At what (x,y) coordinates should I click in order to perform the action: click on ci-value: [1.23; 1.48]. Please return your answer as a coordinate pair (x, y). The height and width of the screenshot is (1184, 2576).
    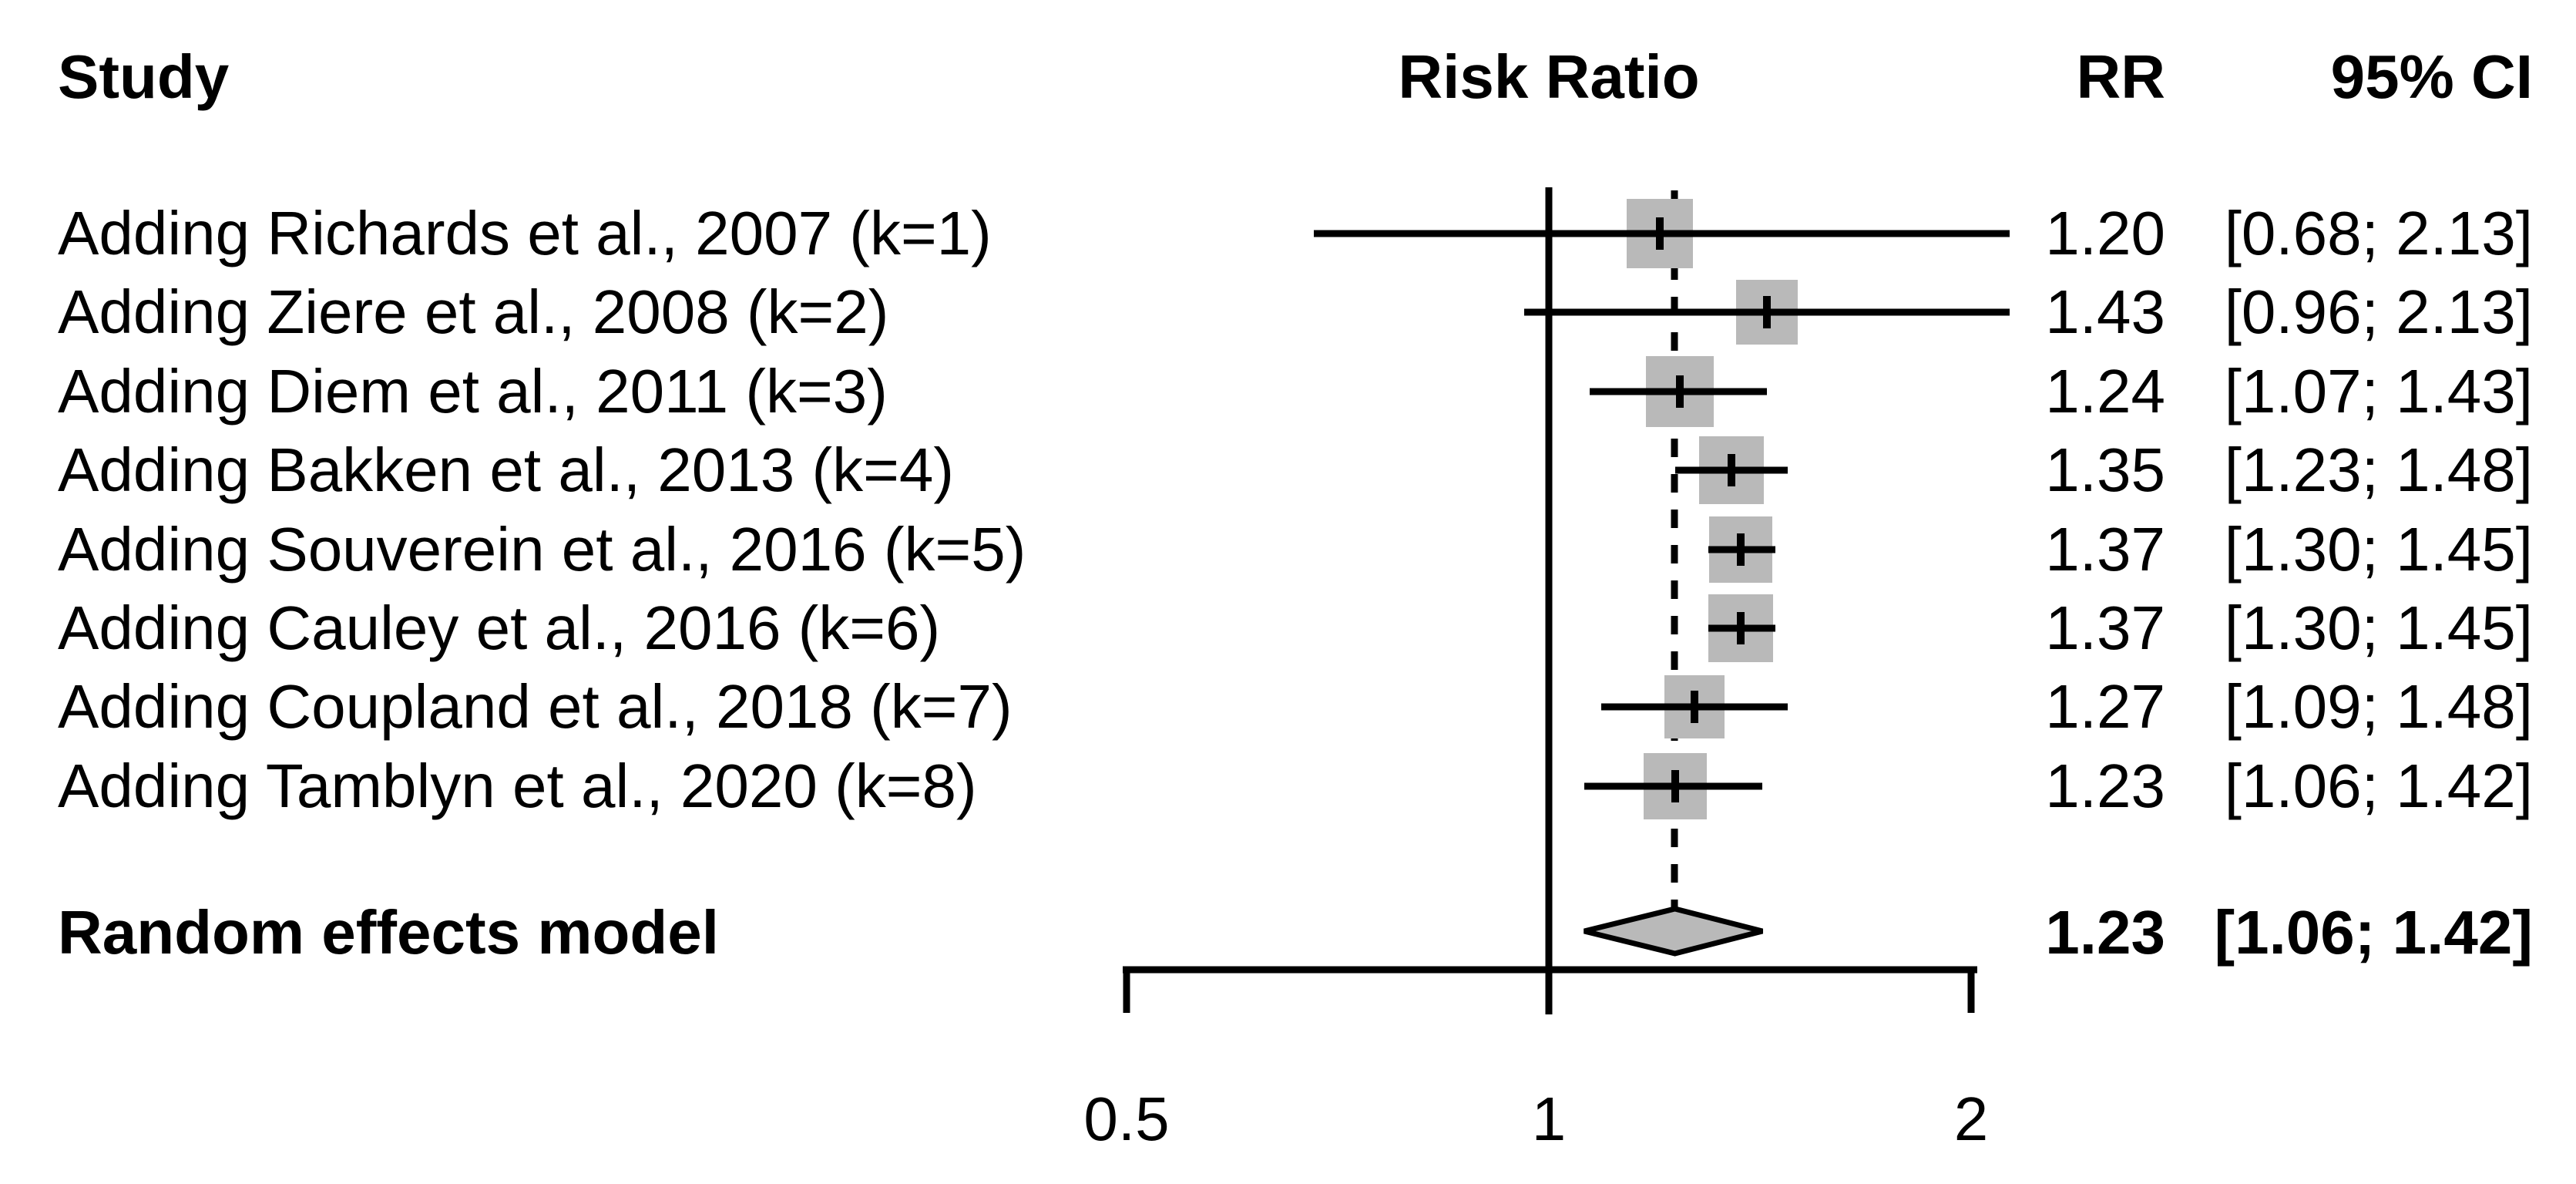
    Looking at the image, I should click on (2378, 471).